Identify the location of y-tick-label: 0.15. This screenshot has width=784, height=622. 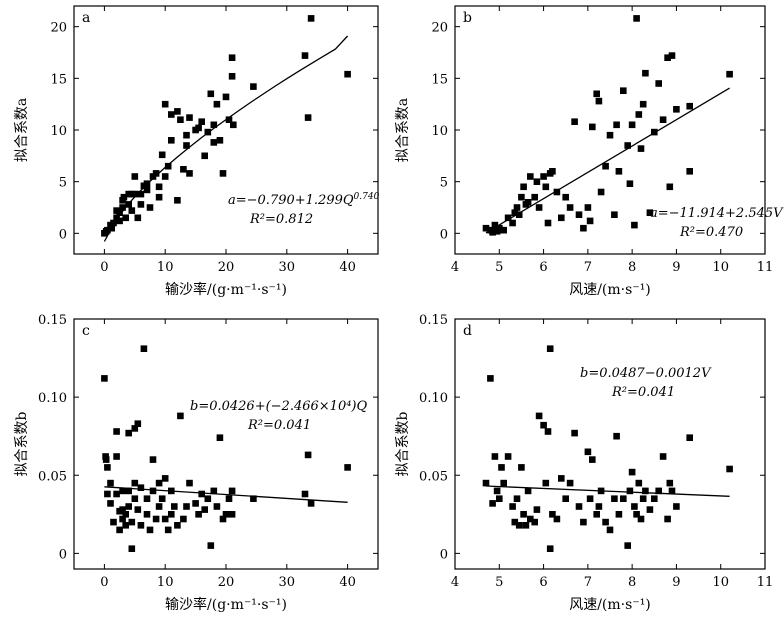
(433, 320).